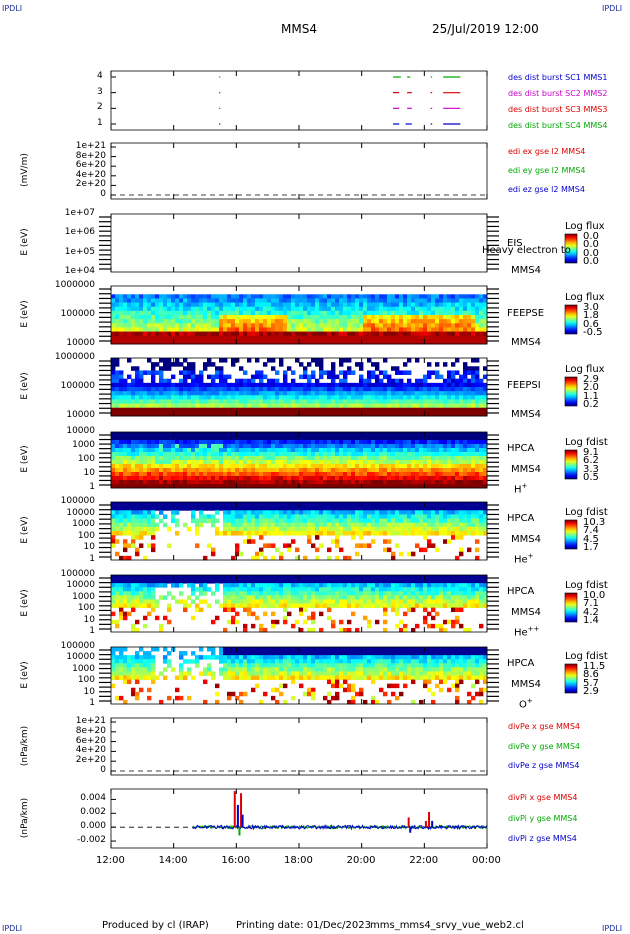  I want to click on panel-burst, so click(299, 100).